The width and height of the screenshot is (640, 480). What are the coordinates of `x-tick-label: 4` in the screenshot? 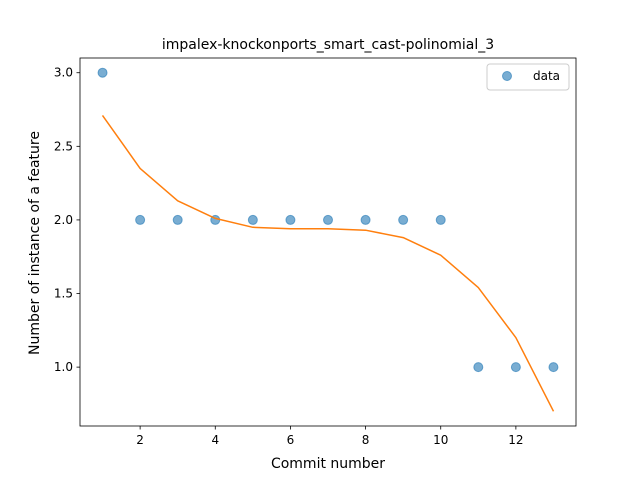 It's located at (215, 440).